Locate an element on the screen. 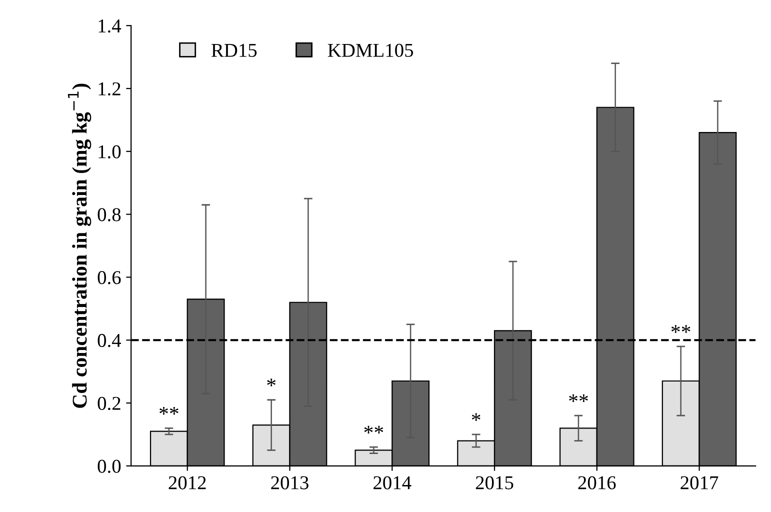 The image size is (771, 512). x-tick-label: 2016 is located at coordinates (597, 483).